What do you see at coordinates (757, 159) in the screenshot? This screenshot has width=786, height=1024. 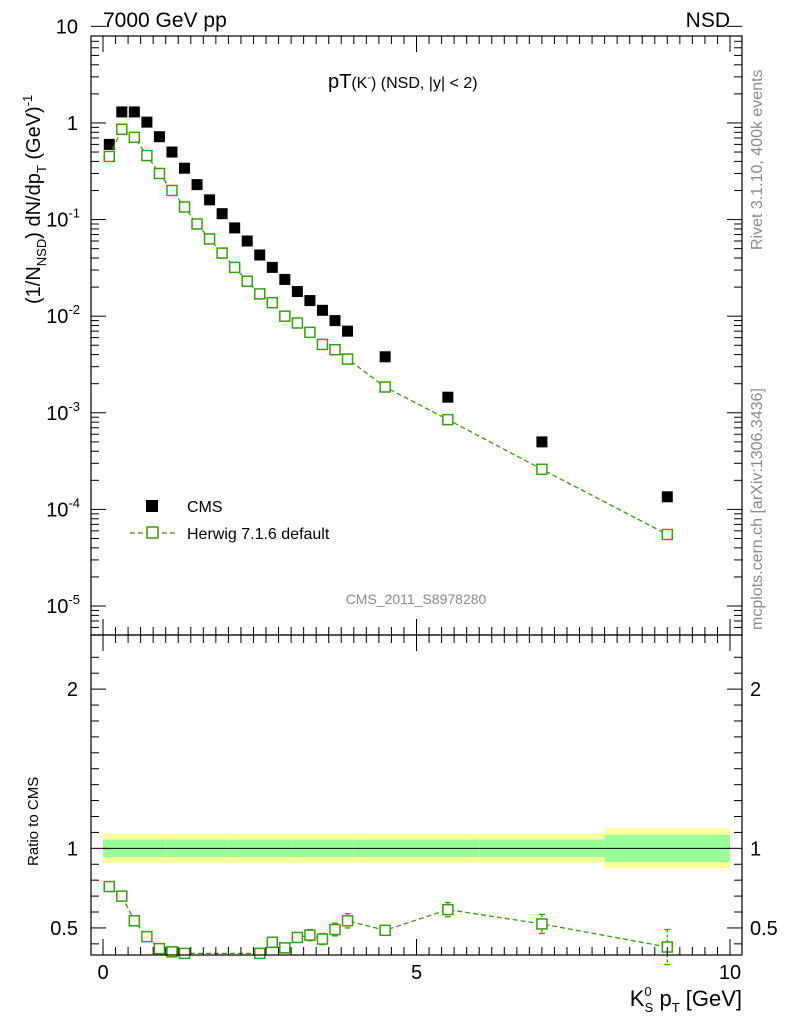 I see `side-label-rivet: Rivet 3.1.10, 400k events` at bounding box center [757, 159].